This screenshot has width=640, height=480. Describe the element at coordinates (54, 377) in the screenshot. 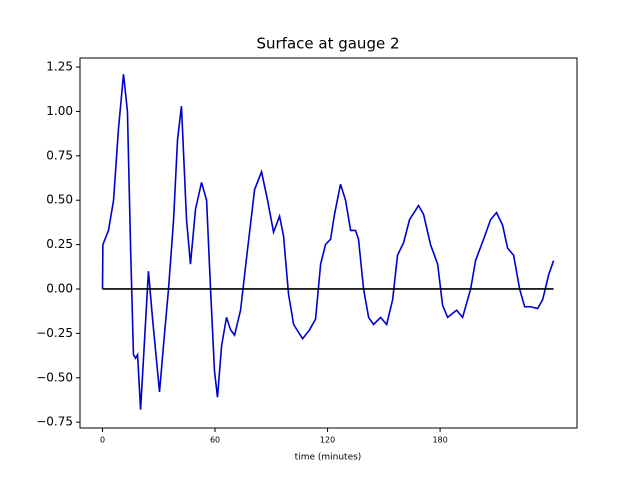

I see `y-tick-label: −0.50` at that location.